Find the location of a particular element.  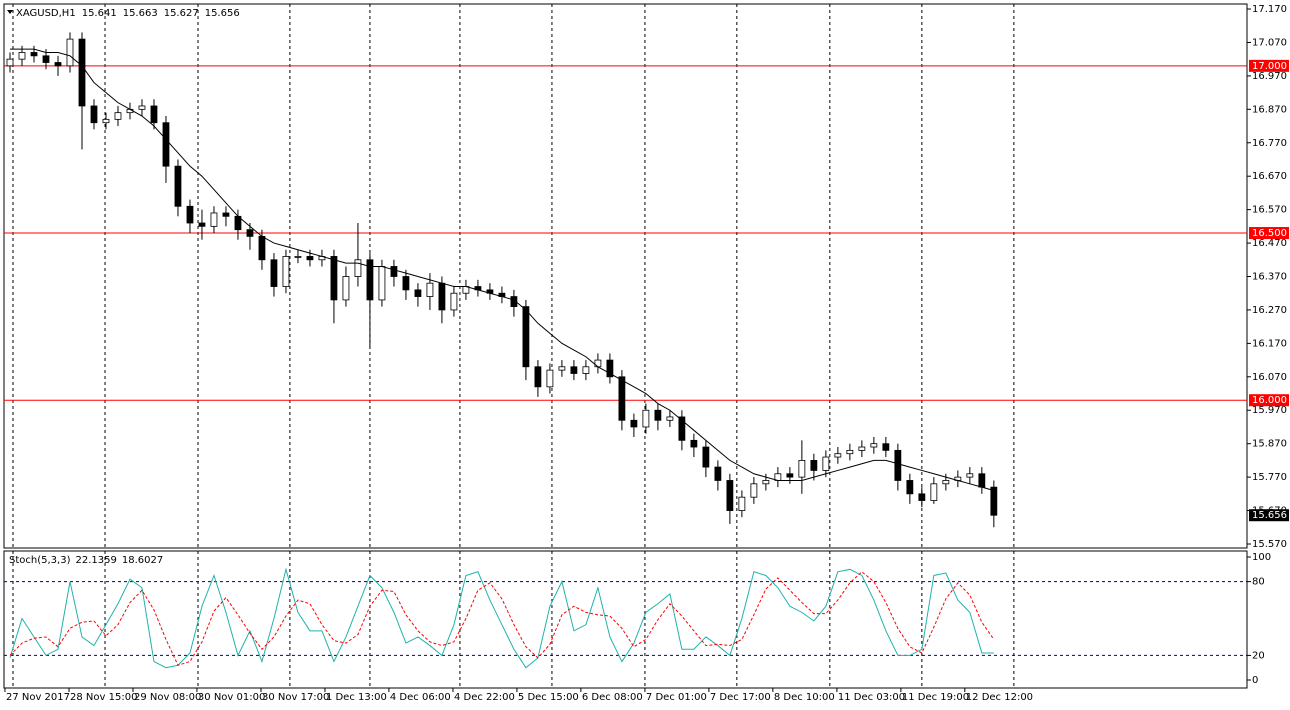

y-tick-label: 16.870 is located at coordinates (1269, 109).